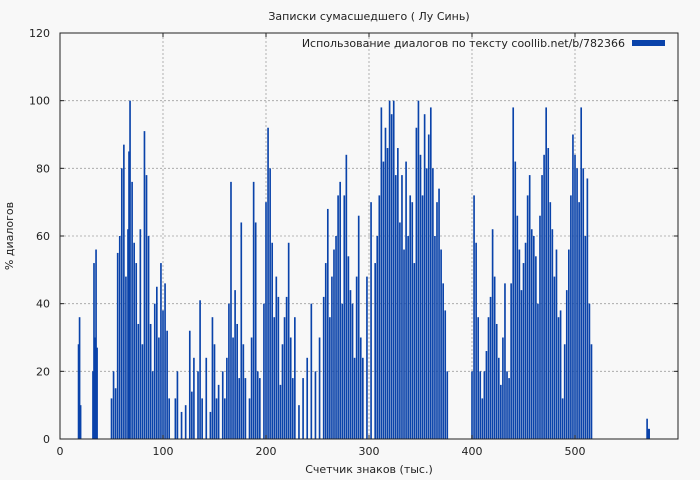 This screenshot has height=480, width=700. I want to click on x-tick-label: 300, so click(369, 451).